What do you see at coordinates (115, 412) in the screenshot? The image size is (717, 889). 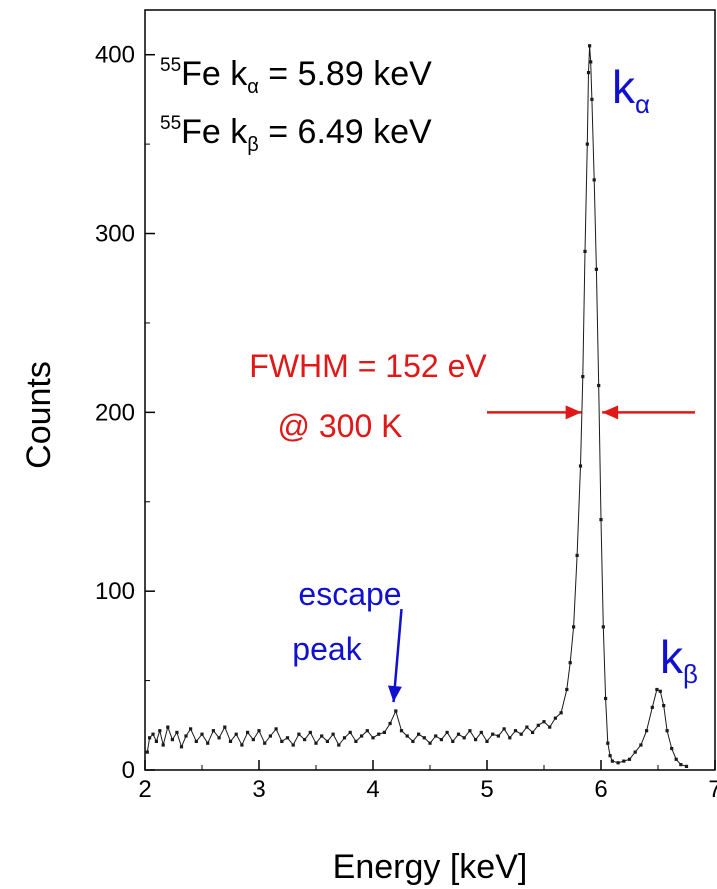 I see `y-tick-label: 200` at bounding box center [115, 412].